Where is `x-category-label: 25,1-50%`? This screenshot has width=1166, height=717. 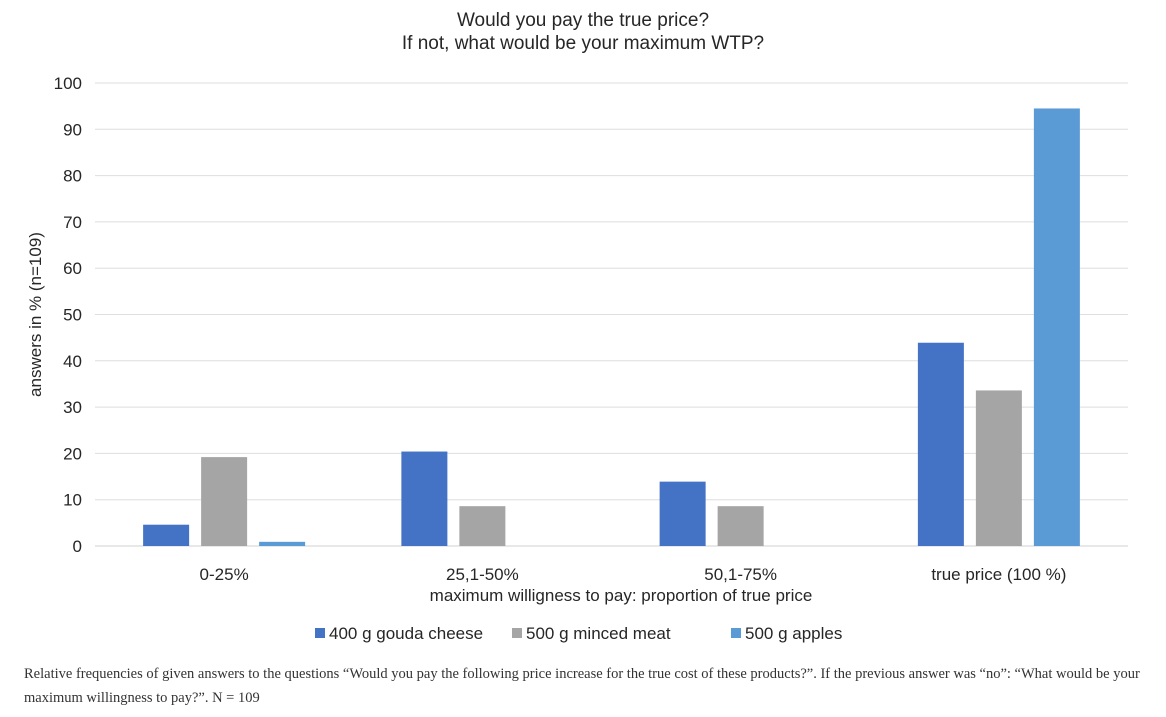 x-category-label: 25,1-50% is located at coordinates (482, 574).